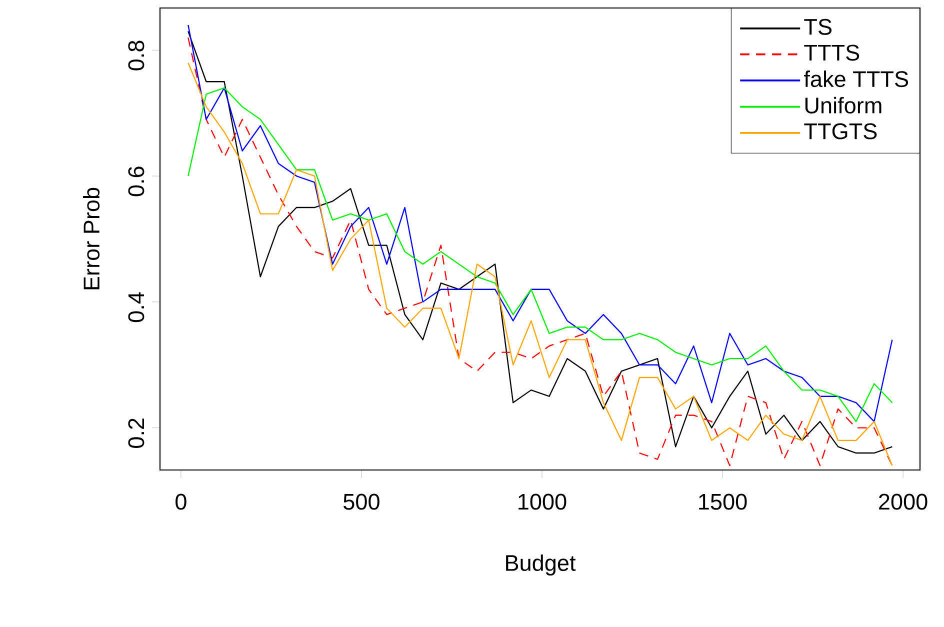 The image size is (944, 627). What do you see at coordinates (362, 502) in the screenshot?
I see `x-tick-label: 500` at bounding box center [362, 502].